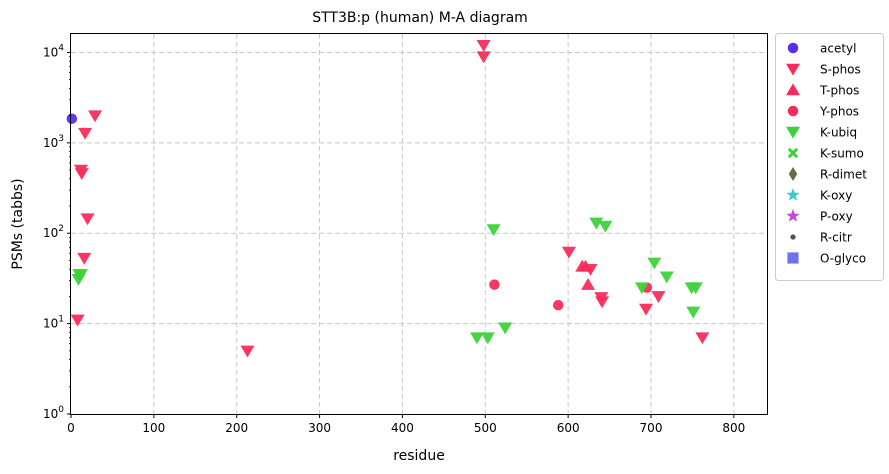  What do you see at coordinates (153, 428) in the screenshot?
I see `x-tick-label: 100` at bounding box center [153, 428].